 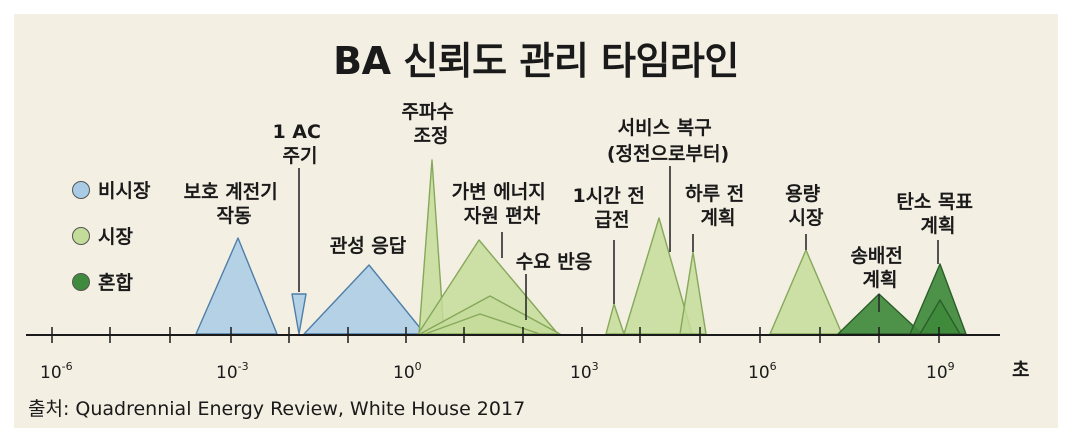 What do you see at coordinates (124, 191) in the screenshot?
I see `legend-label-non-market: 비시장` at bounding box center [124, 191].